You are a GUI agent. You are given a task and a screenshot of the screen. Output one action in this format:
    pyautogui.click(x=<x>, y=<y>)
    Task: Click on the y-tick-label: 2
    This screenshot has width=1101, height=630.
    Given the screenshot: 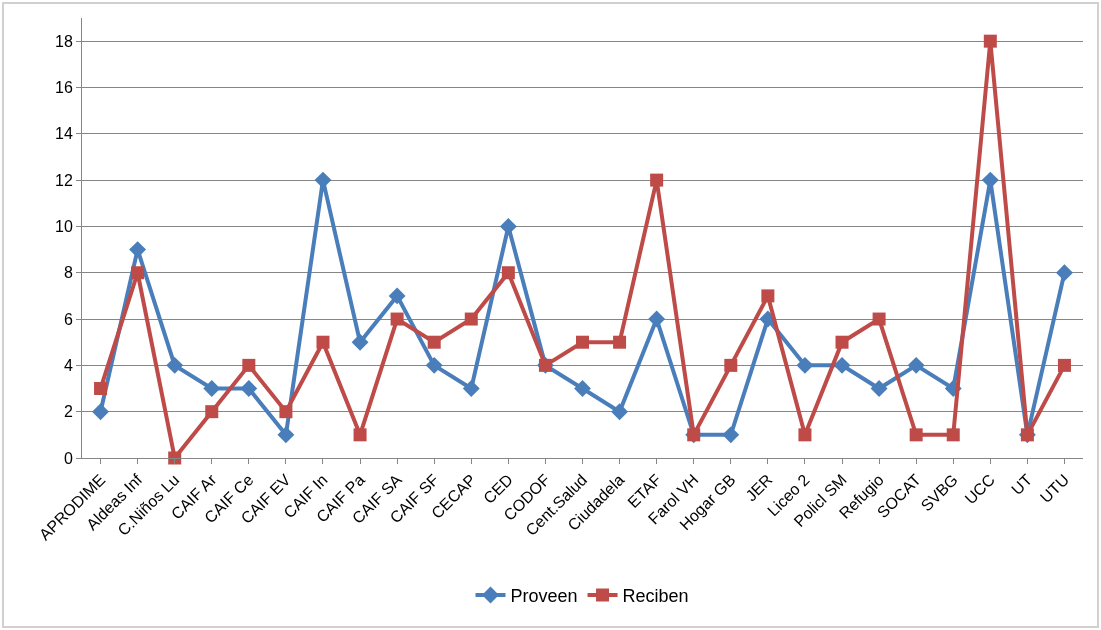 What is the action you would take?
    pyautogui.click(x=68, y=412)
    